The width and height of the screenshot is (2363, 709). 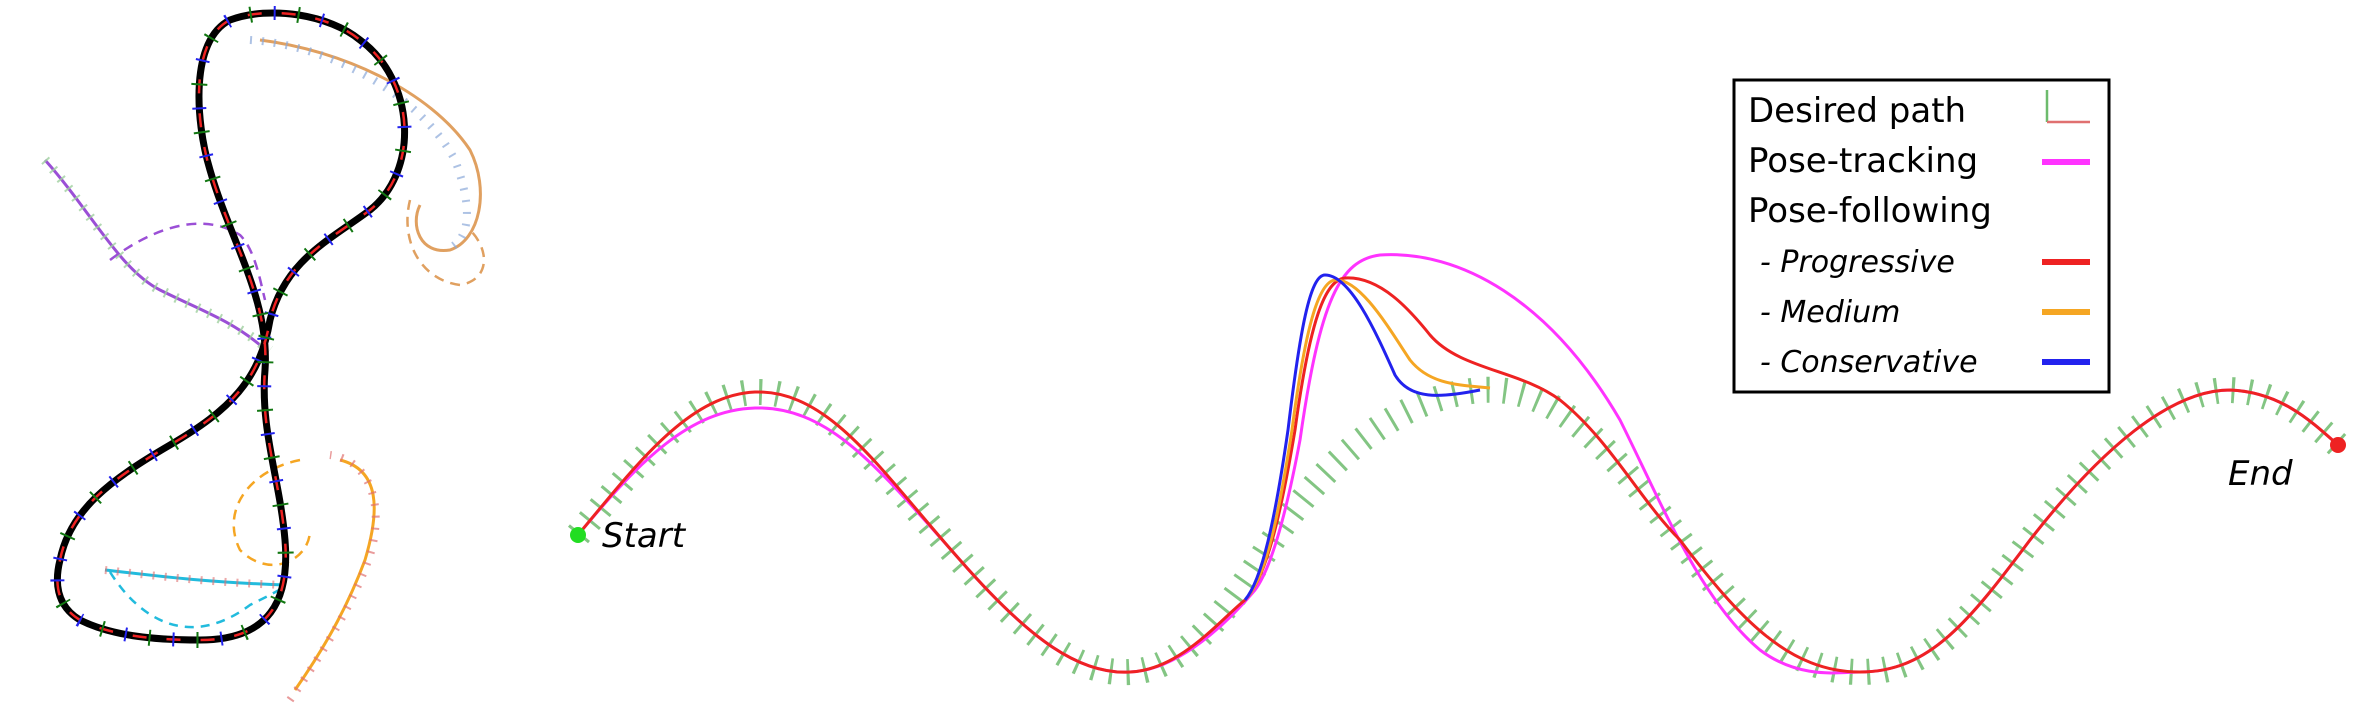 I want to click on cyan-trajectory, so click(x=195, y=577).